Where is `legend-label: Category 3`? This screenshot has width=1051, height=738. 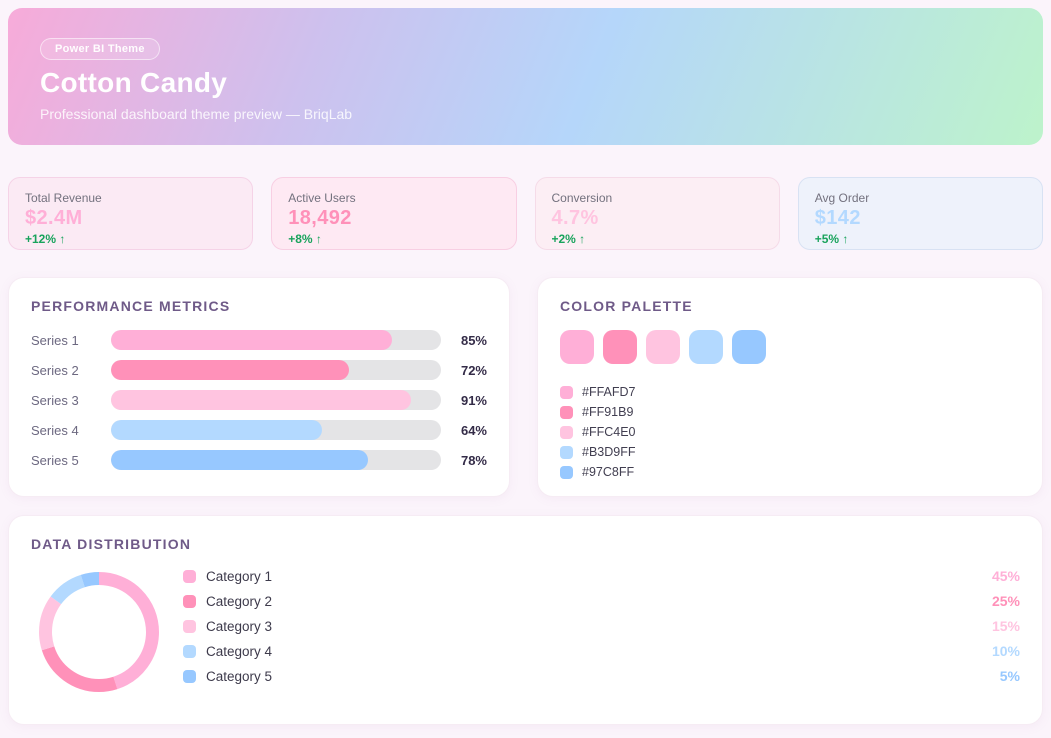
legend-label: Category 3 is located at coordinates (239, 626).